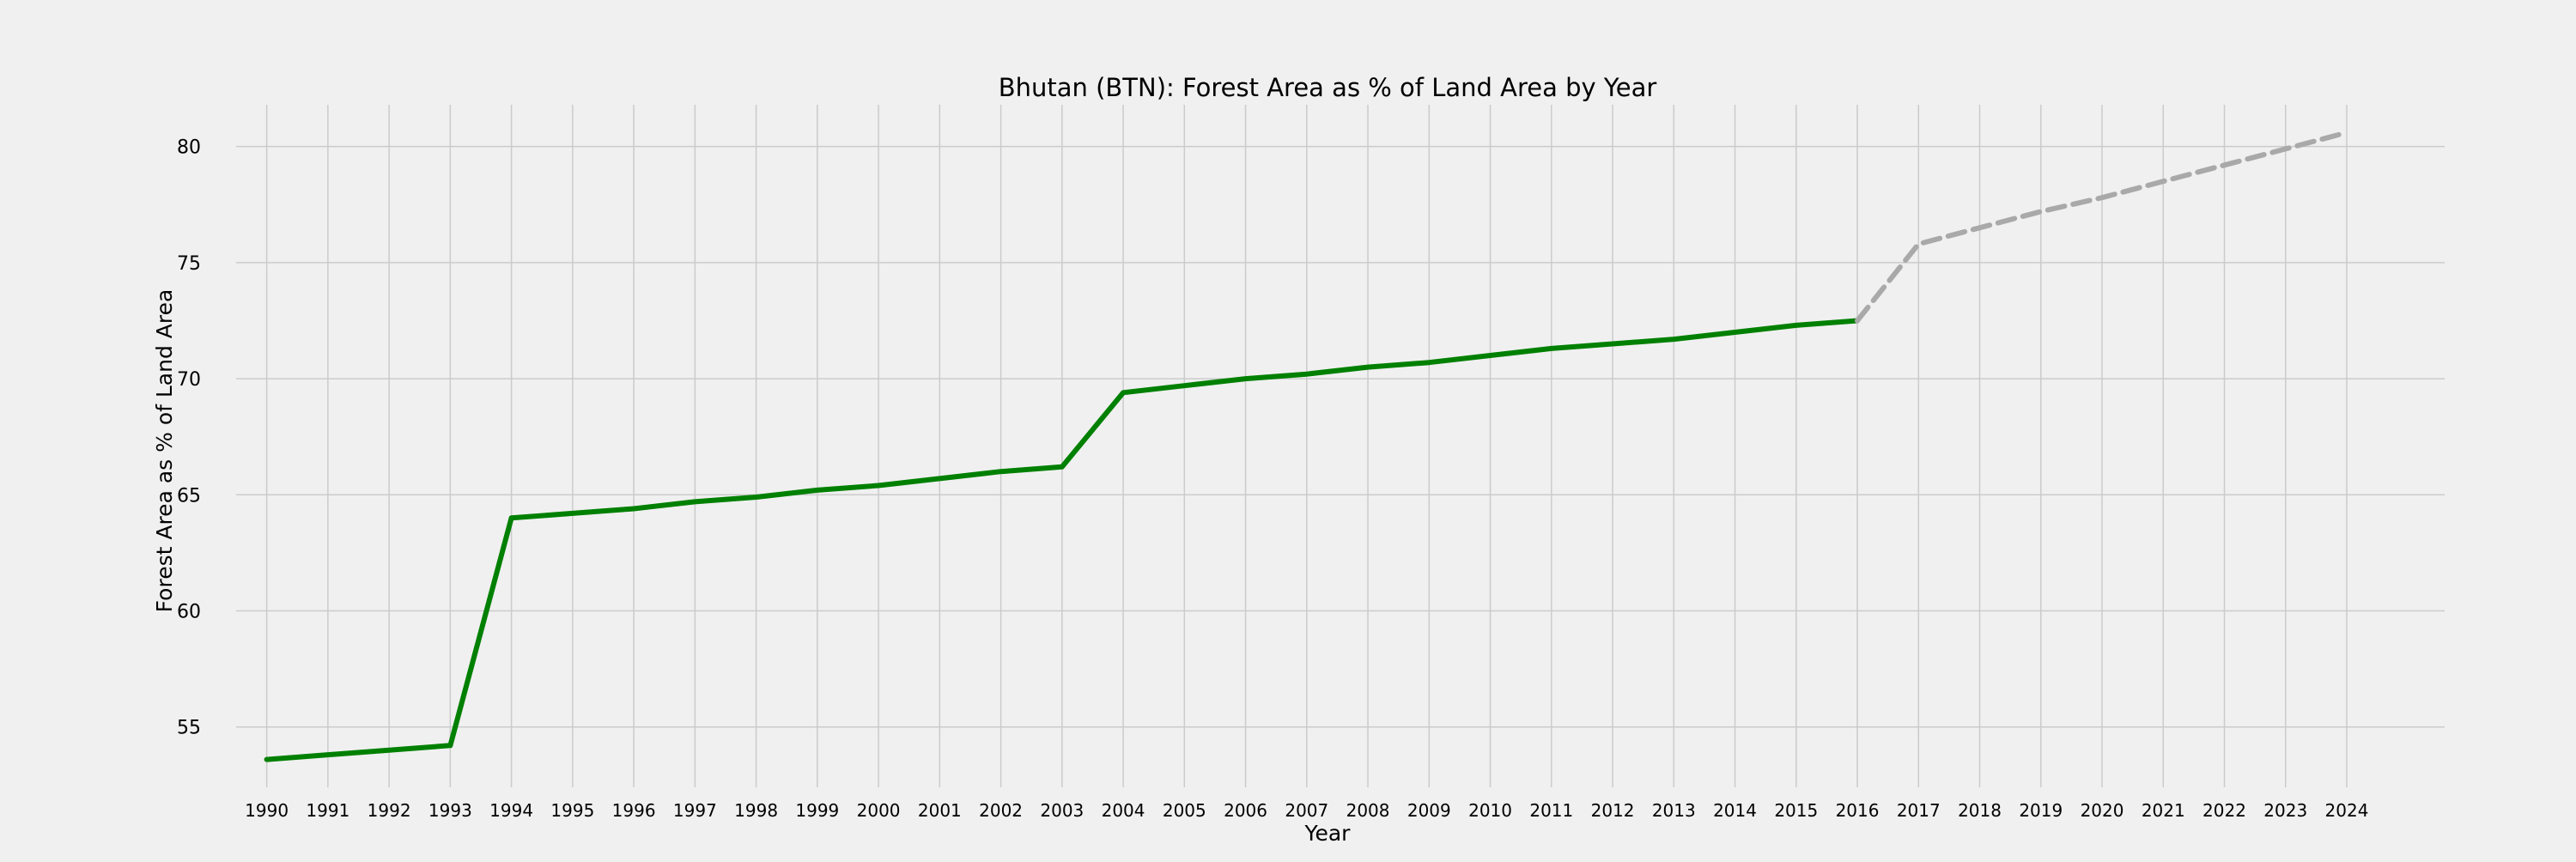 The width and height of the screenshot is (2576, 862). What do you see at coordinates (695, 810) in the screenshot?
I see `x-tick-label: 1997` at bounding box center [695, 810].